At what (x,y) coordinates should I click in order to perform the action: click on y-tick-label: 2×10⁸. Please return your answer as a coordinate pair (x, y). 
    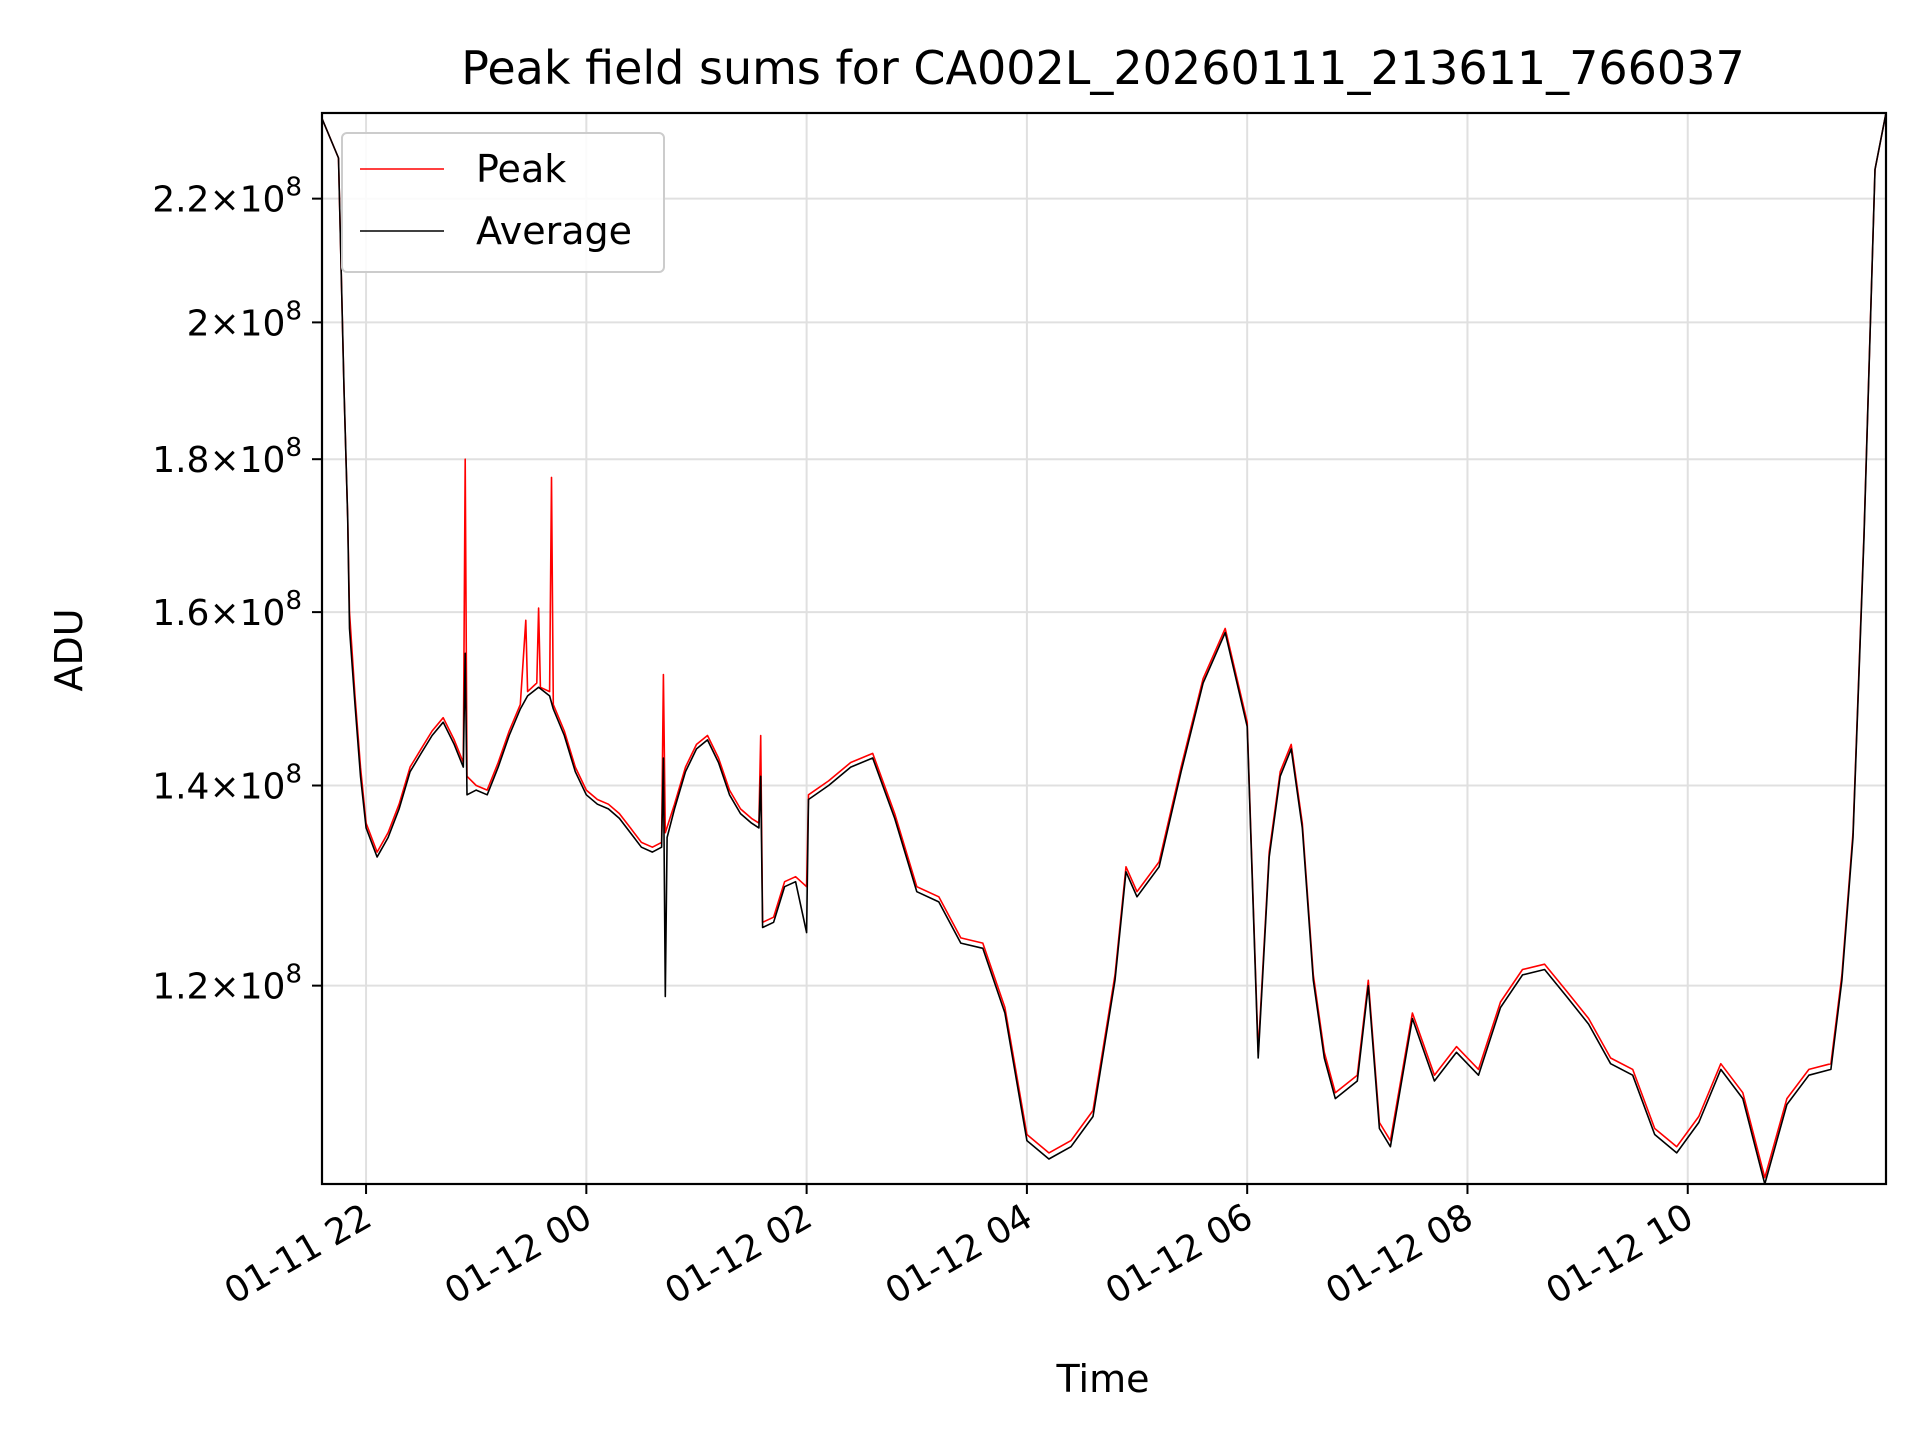
    Looking at the image, I should click on (244, 320).